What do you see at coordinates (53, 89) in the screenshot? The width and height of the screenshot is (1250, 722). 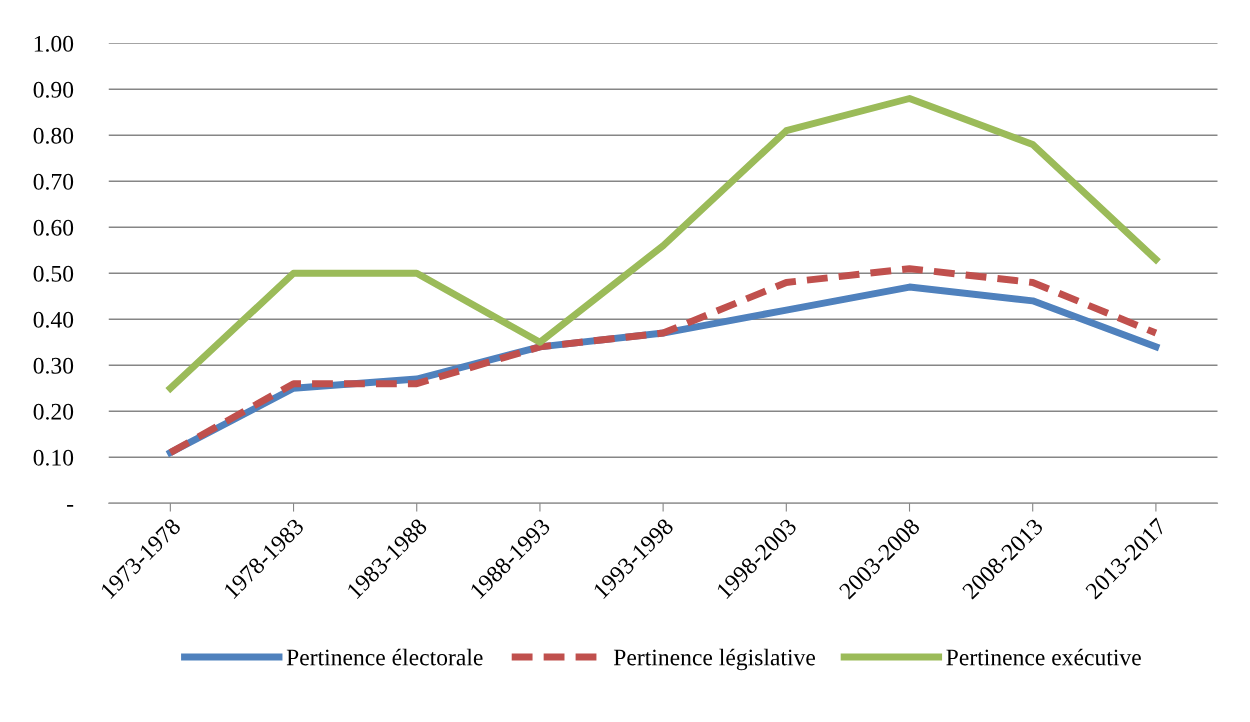 I see `y-tick-label: 0.90` at bounding box center [53, 89].